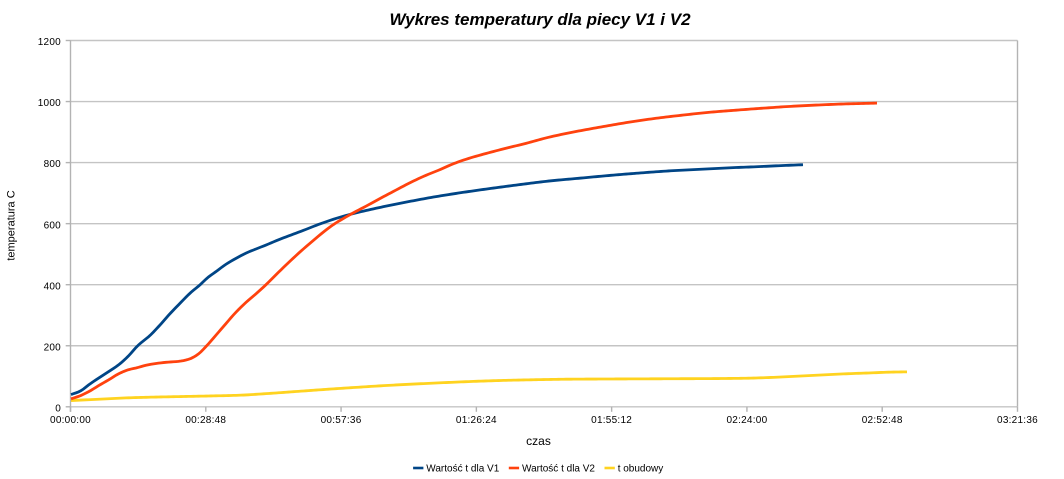 Image resolution: width=1064 pixels, height=479 pixels. What do you see at coordinates (205, 420) in the screenshot?
I see `svg-text: 00:28:48` at bounding box center [205, 420].